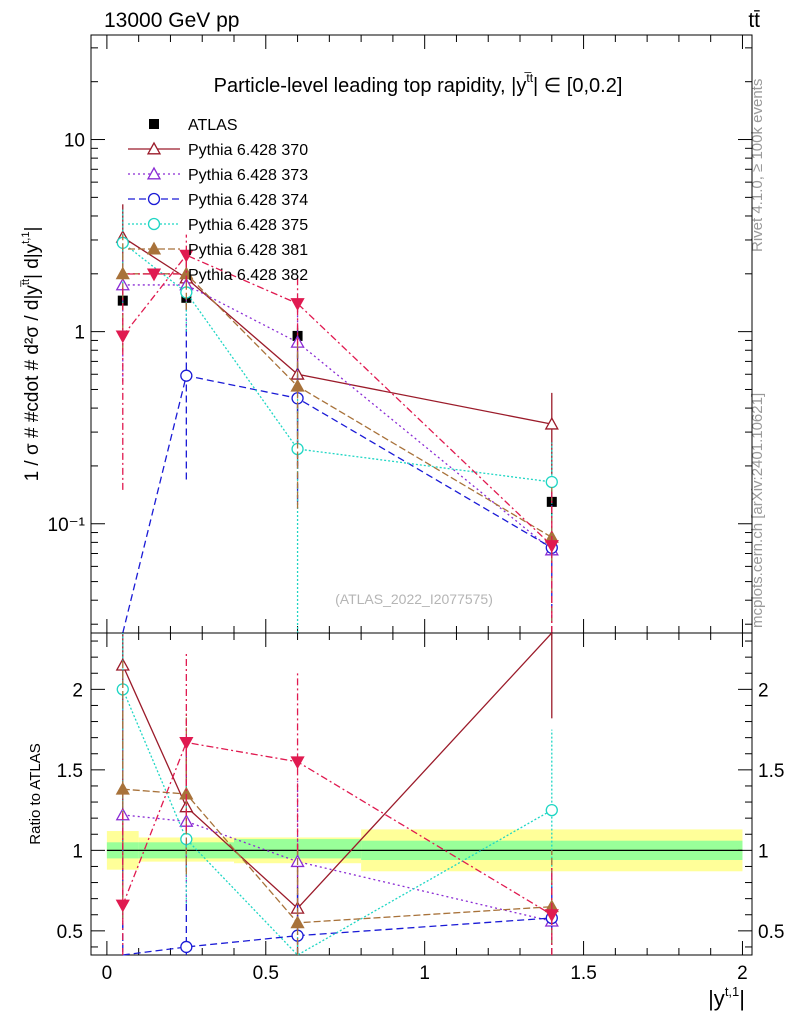  Describe the element at coordinates (248, 175) in the screenshot. I see `legend-label-p373: Pythia 6.428 373` at that location.